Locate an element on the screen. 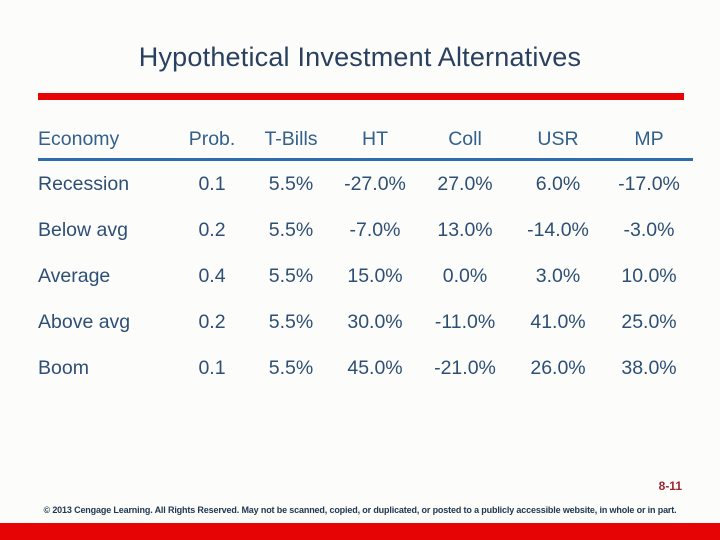 Image resolution: width=720 pixels, height=540 pixels. cell-value: 38.0% is located at coordinates (649, 367).